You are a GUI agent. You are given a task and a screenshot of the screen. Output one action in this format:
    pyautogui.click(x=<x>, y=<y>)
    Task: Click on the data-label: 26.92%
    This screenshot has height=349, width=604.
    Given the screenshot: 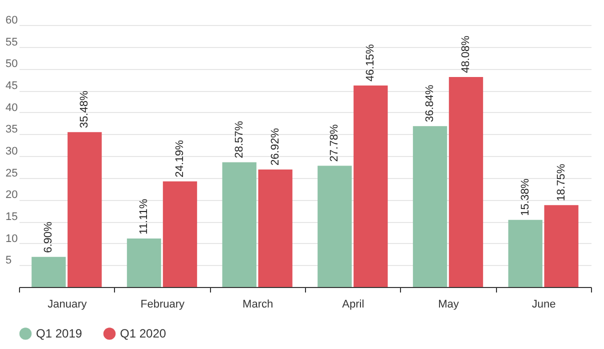 What is the action you would take?
    pyautogui.click(x=275, y=147)
    